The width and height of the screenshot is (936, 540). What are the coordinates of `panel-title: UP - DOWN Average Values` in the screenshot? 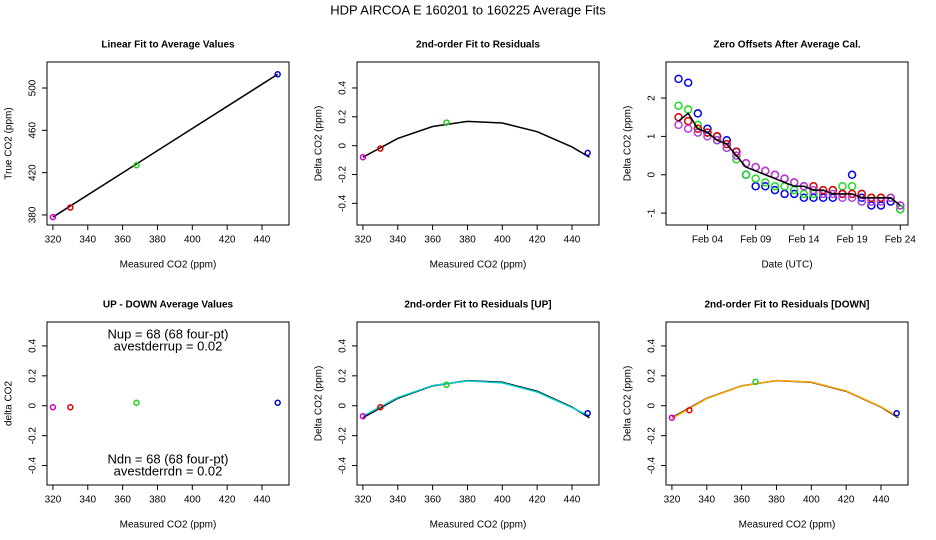 It's located at (168, 305).